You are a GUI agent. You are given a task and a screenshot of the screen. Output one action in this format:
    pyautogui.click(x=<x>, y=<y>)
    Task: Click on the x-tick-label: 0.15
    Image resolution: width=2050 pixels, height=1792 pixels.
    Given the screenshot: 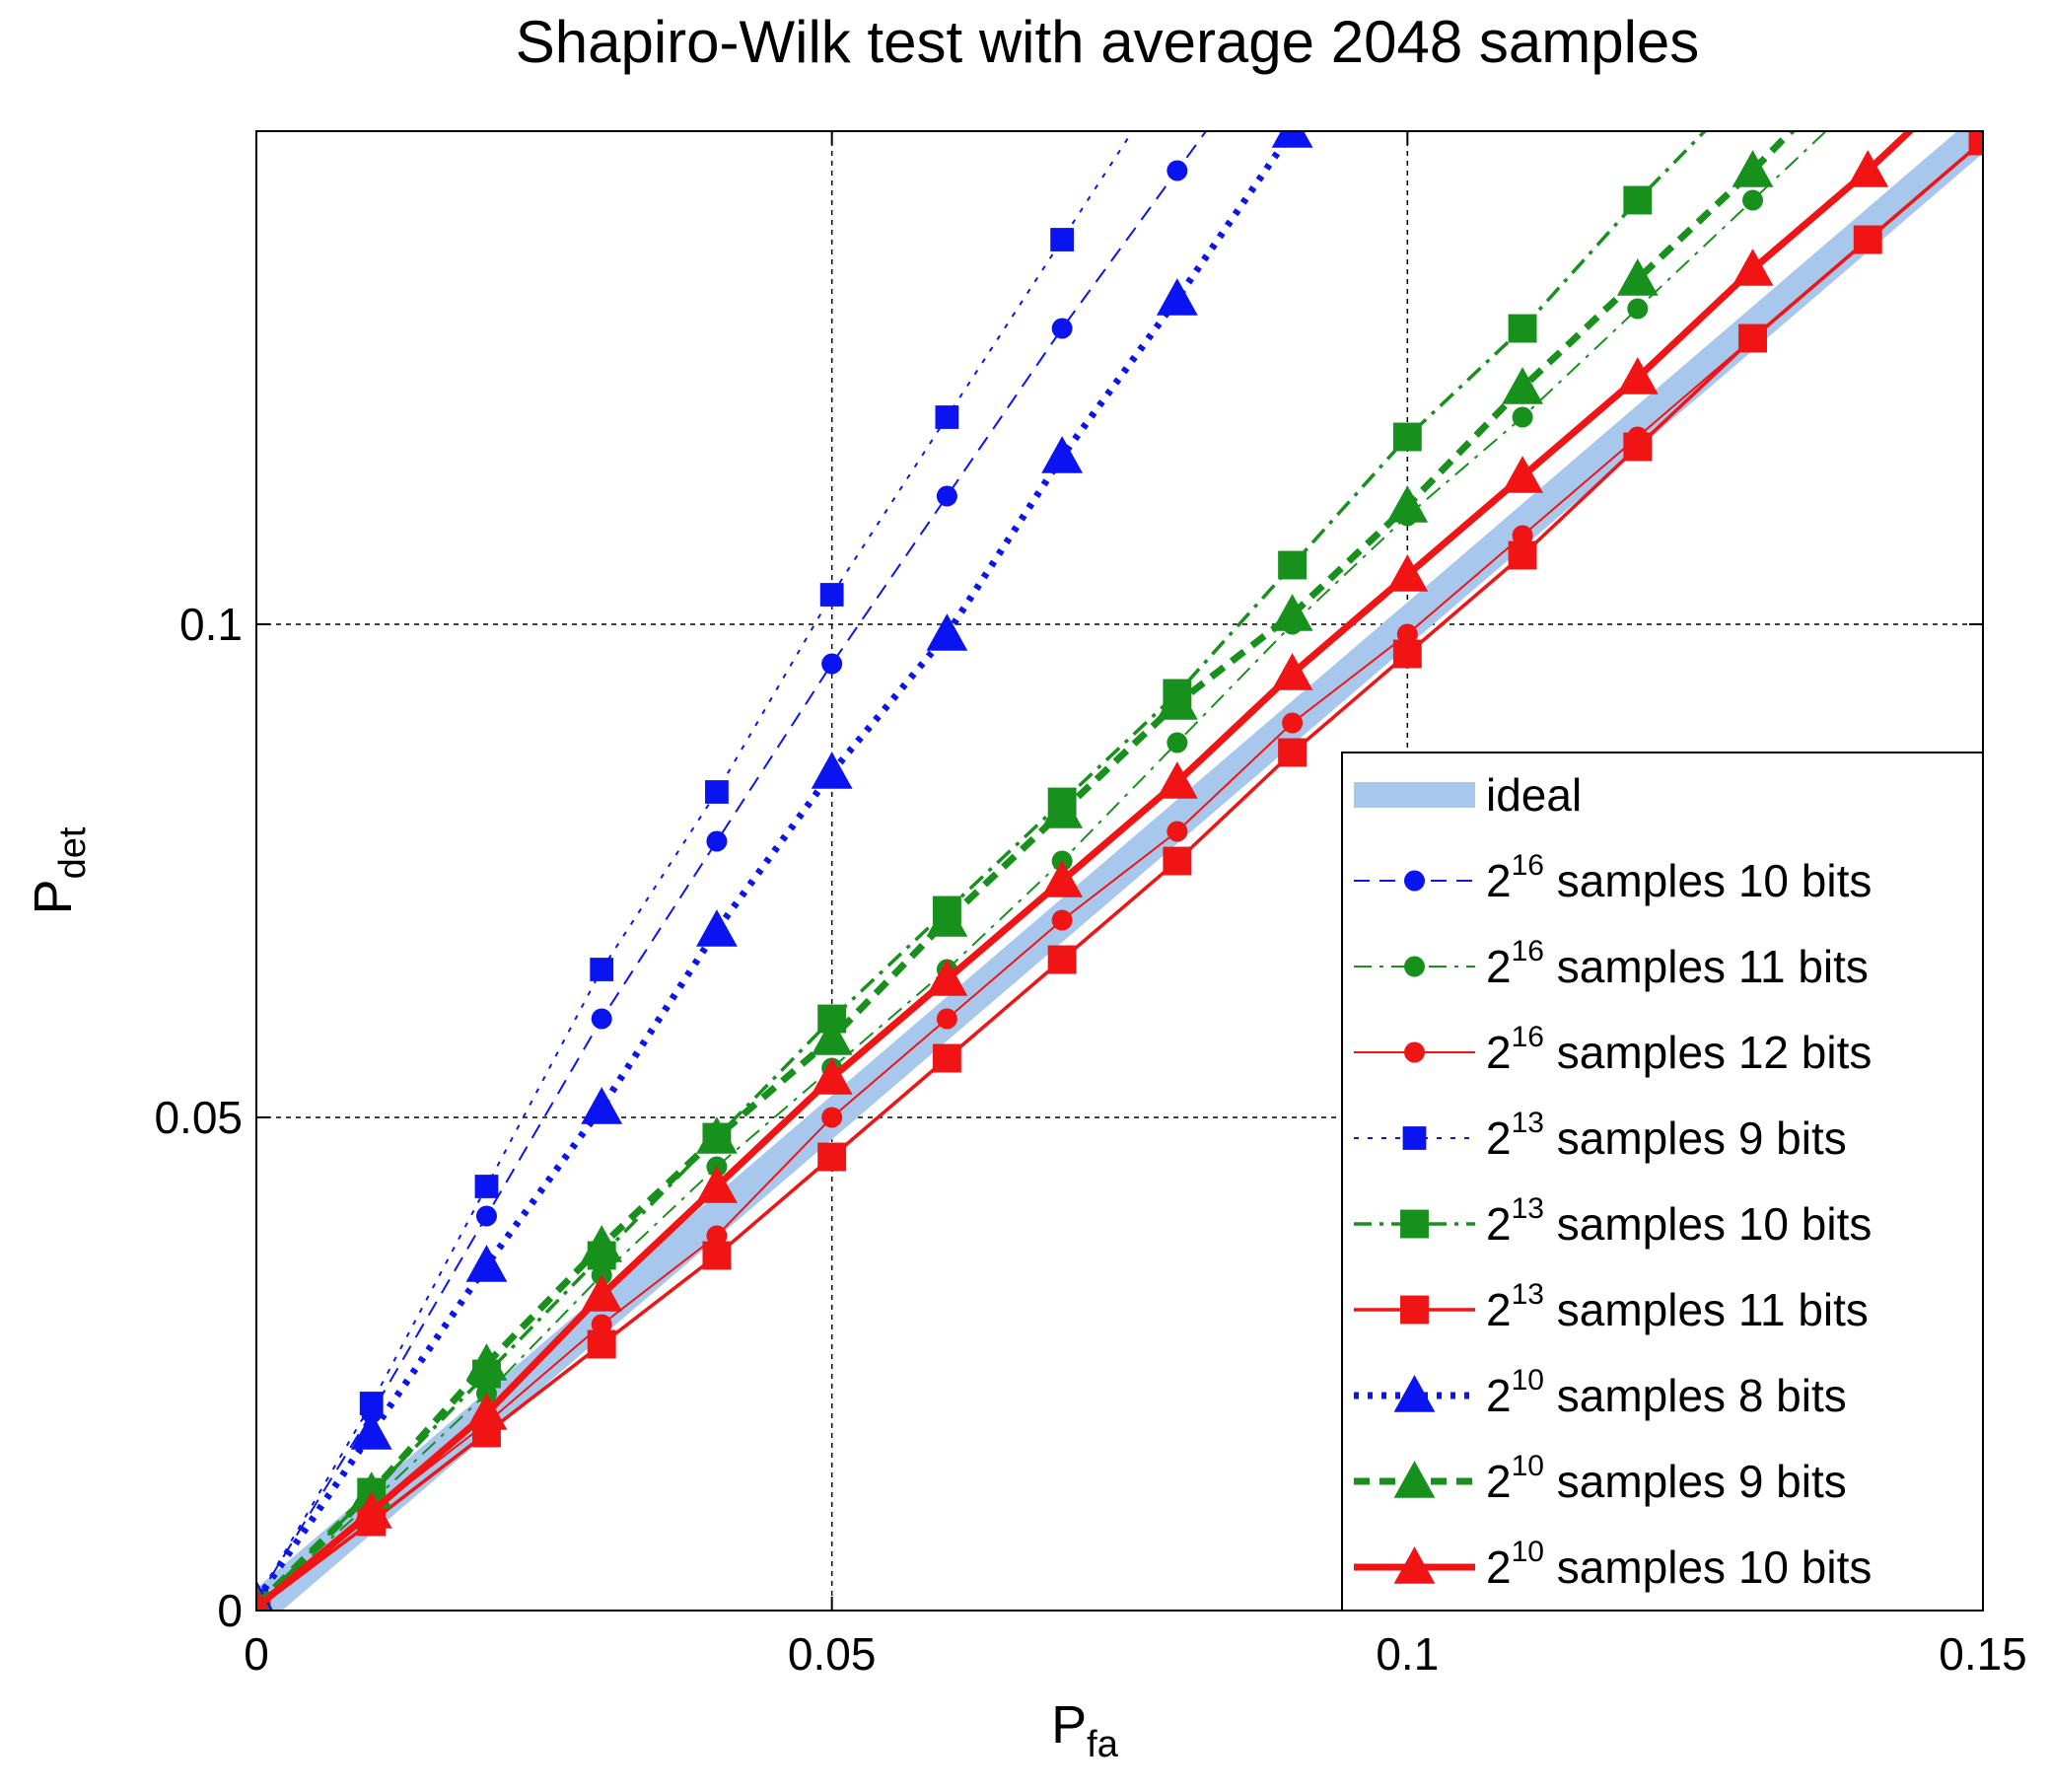 What is the action you would take?
    pyautogui.click(x=1983, y=1654)
    